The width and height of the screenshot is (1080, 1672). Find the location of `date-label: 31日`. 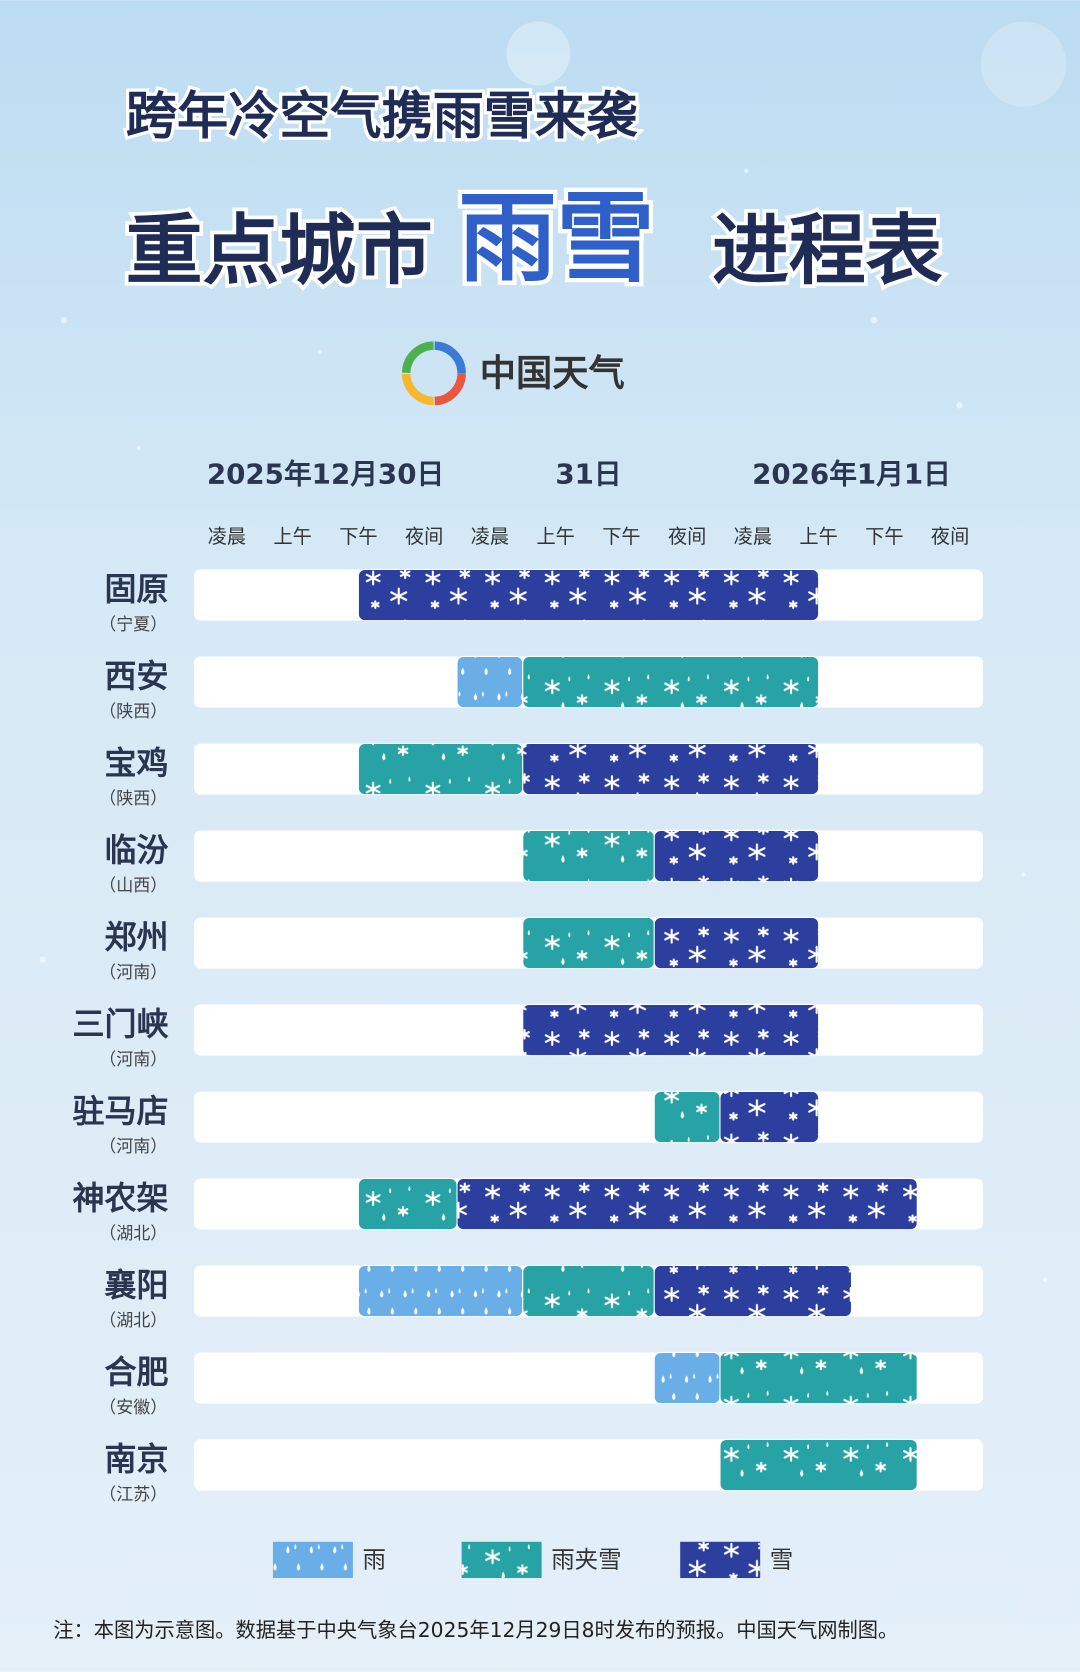

date-label: 31日 is located at coordinates (588, 474).